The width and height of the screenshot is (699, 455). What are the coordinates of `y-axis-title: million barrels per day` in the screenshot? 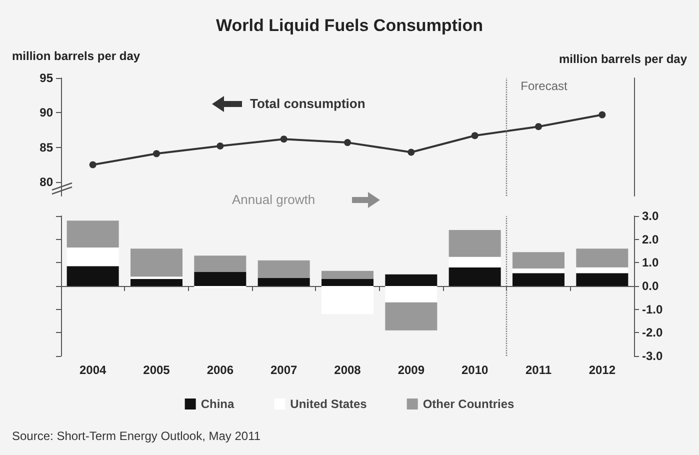 It's located at (76, 56).